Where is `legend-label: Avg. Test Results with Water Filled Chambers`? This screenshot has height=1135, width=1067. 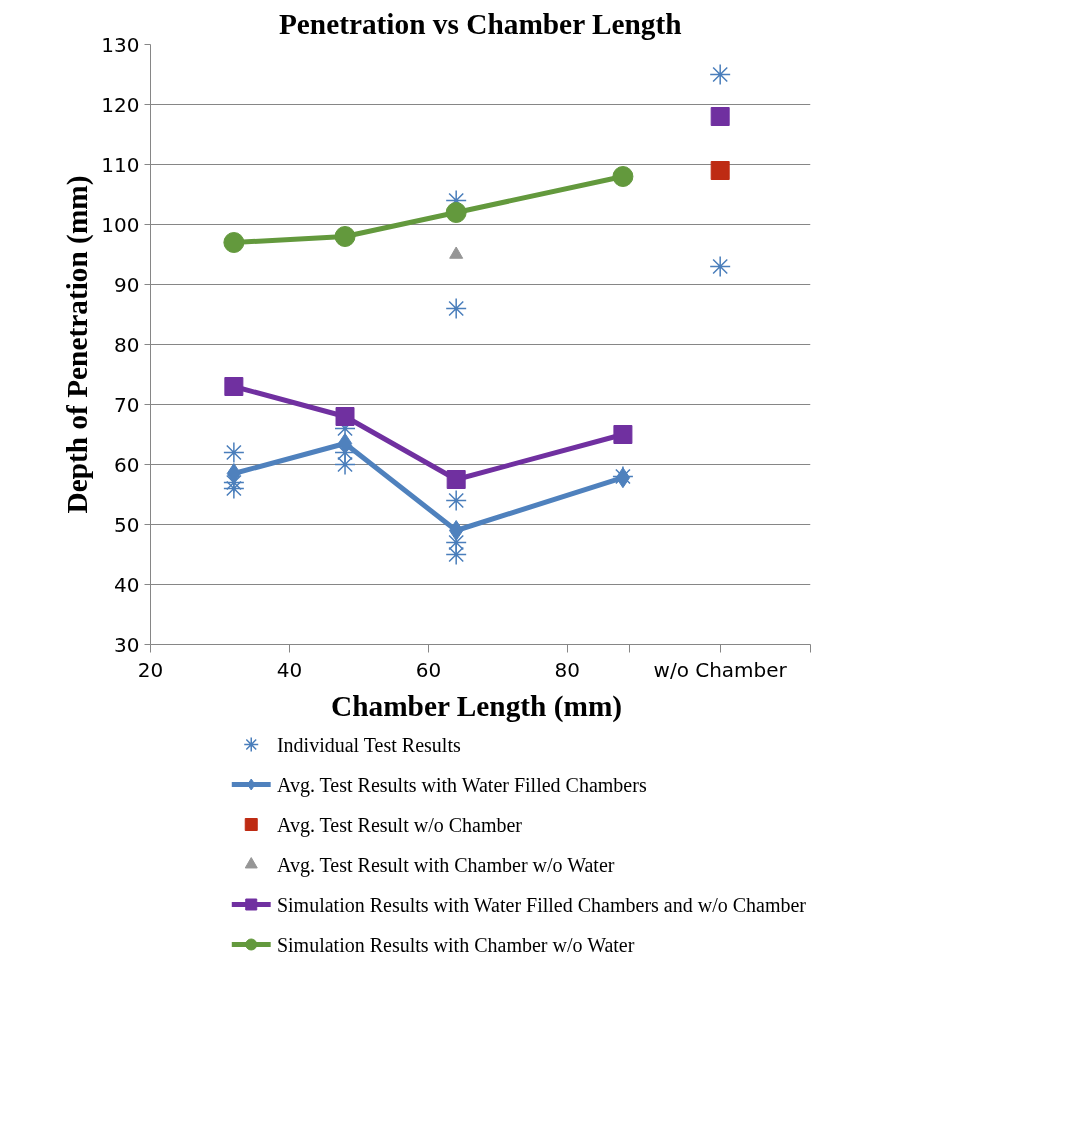 legend-label: Avg. Test Results with Water Filled Chambers is located at coordinates (461, 785).